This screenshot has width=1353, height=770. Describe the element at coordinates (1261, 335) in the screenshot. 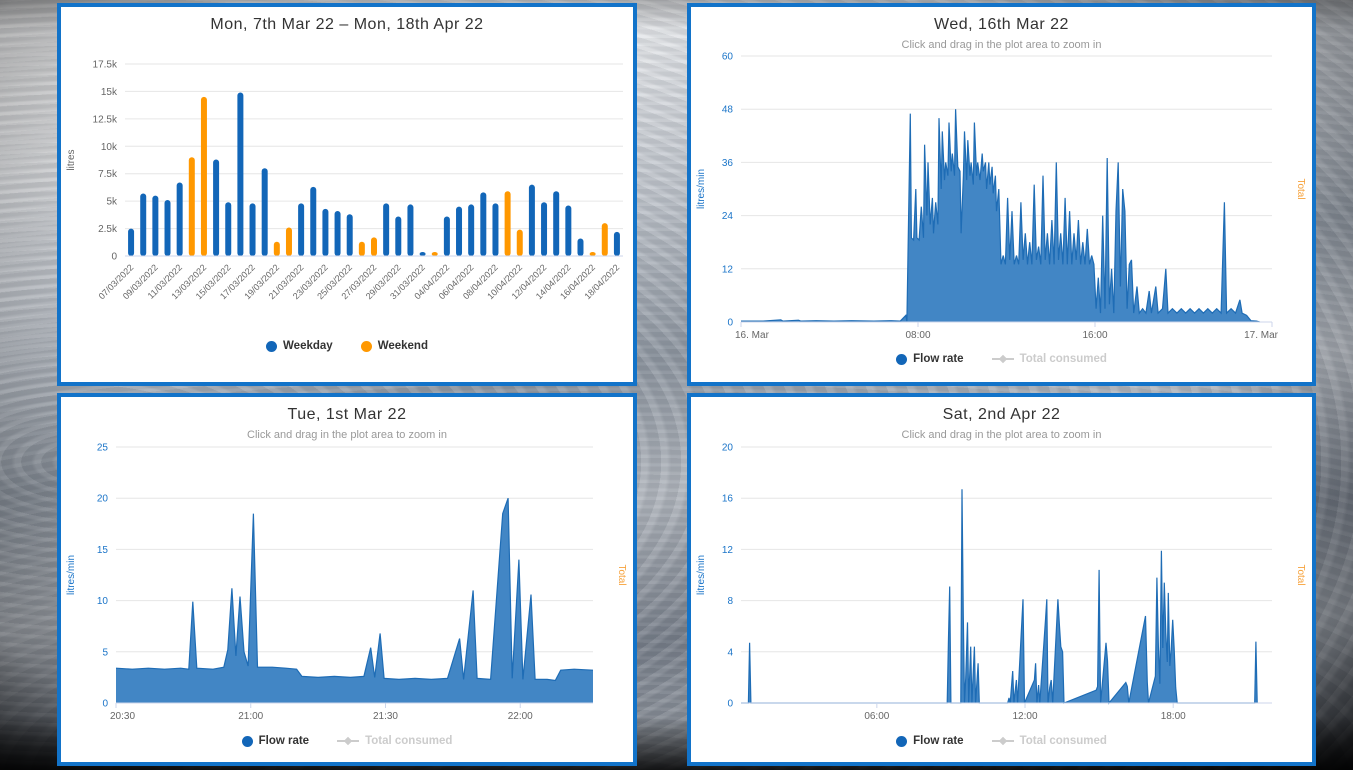

I see `svg-text: 17. Mar` at that location.